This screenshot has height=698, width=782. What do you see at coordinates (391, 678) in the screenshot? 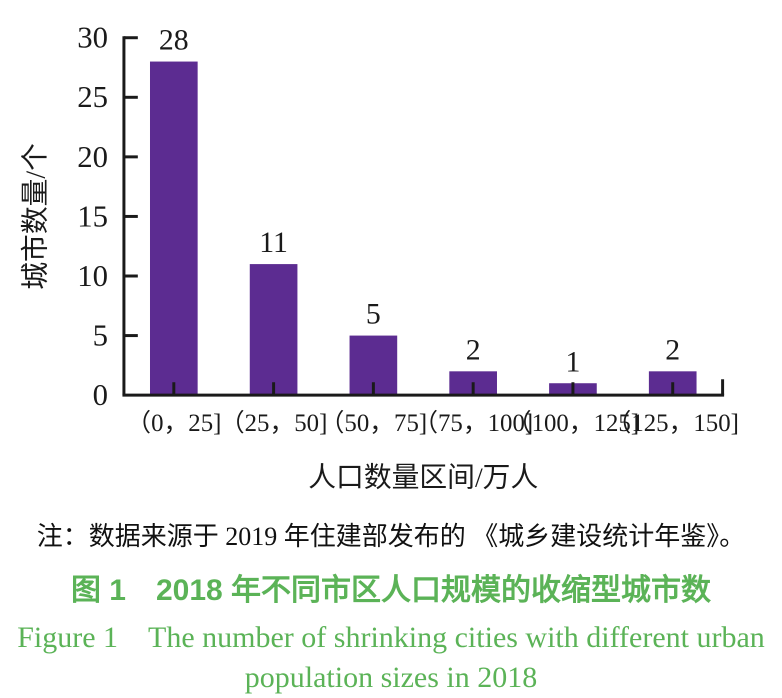
I see `caption-english-line2: population sizes in 2018` at bounding box center [391, 678].